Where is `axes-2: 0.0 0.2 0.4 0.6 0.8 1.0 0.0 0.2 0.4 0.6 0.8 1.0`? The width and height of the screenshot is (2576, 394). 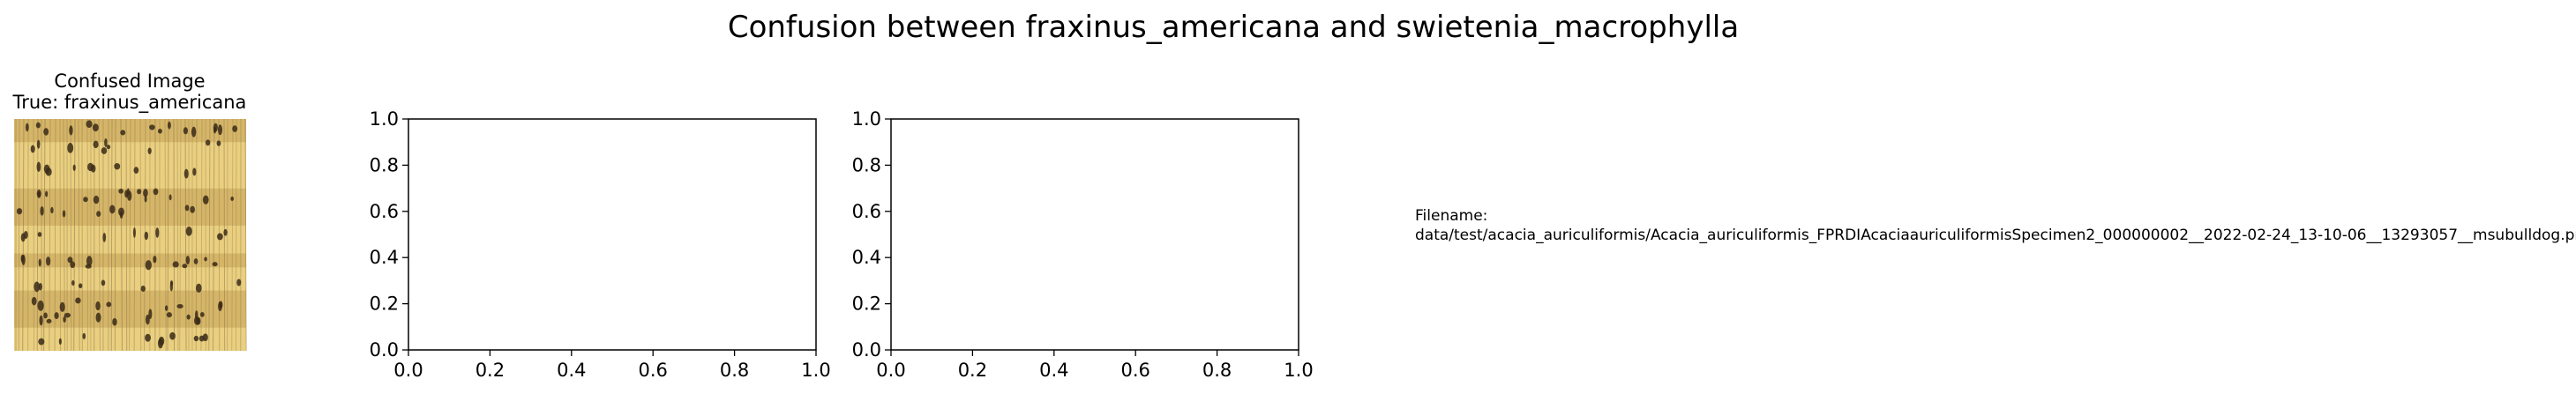 axes-2: 0.0 0.2 0.4 0.6 0.8 1.0 0.0 0.2 0.4 0.6 0.8 1.0 is located at coordinates (1083, 244).